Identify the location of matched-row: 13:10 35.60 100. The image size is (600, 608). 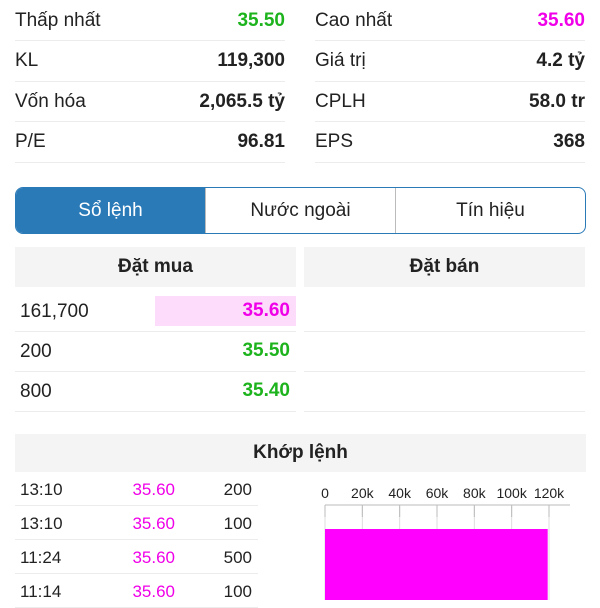
(136, 523).